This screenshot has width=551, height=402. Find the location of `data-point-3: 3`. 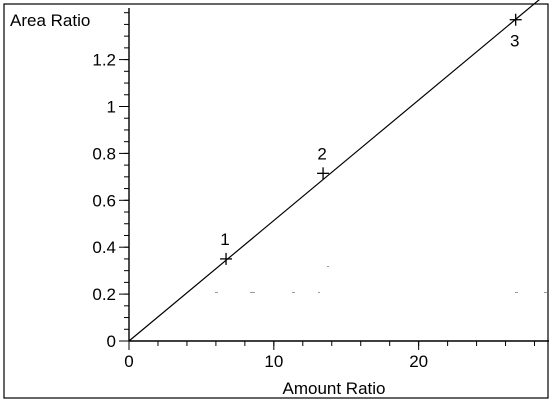

data-point-3: 3 is located at coordinates (515, 32).